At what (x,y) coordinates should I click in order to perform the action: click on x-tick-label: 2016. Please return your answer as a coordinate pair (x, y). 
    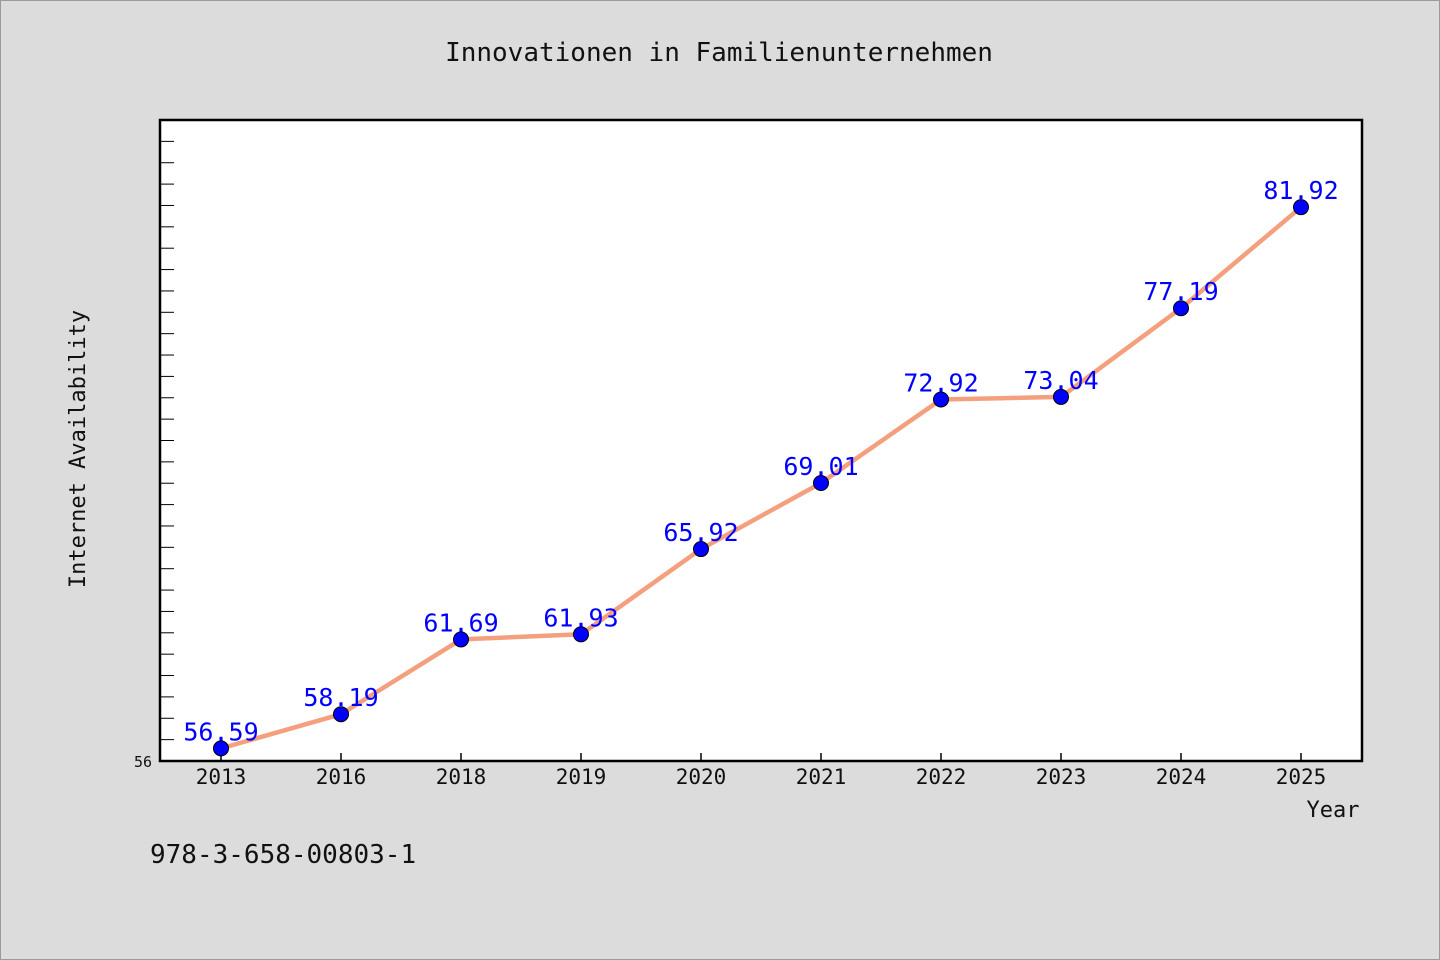
    Looking at the image, I should click on (341, 777).